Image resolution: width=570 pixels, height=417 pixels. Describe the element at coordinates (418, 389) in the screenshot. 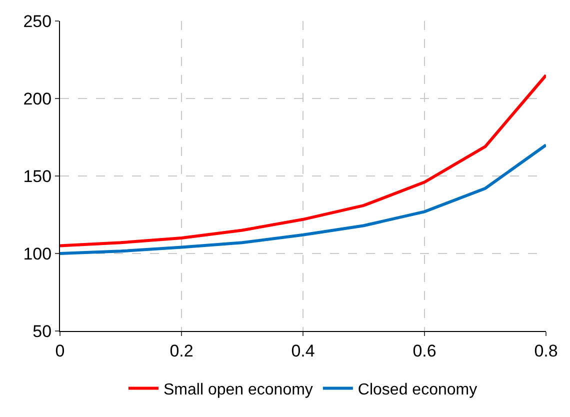

I see `legend-label: Closed economy` at that location.